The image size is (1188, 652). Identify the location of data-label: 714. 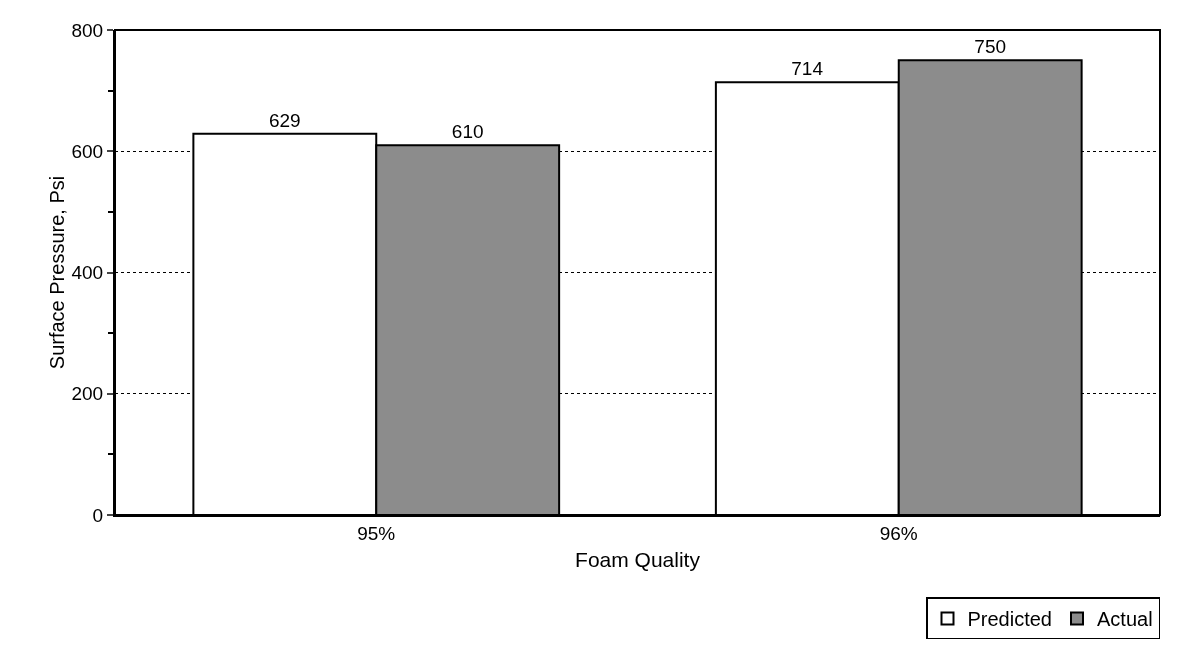
(807, 69).